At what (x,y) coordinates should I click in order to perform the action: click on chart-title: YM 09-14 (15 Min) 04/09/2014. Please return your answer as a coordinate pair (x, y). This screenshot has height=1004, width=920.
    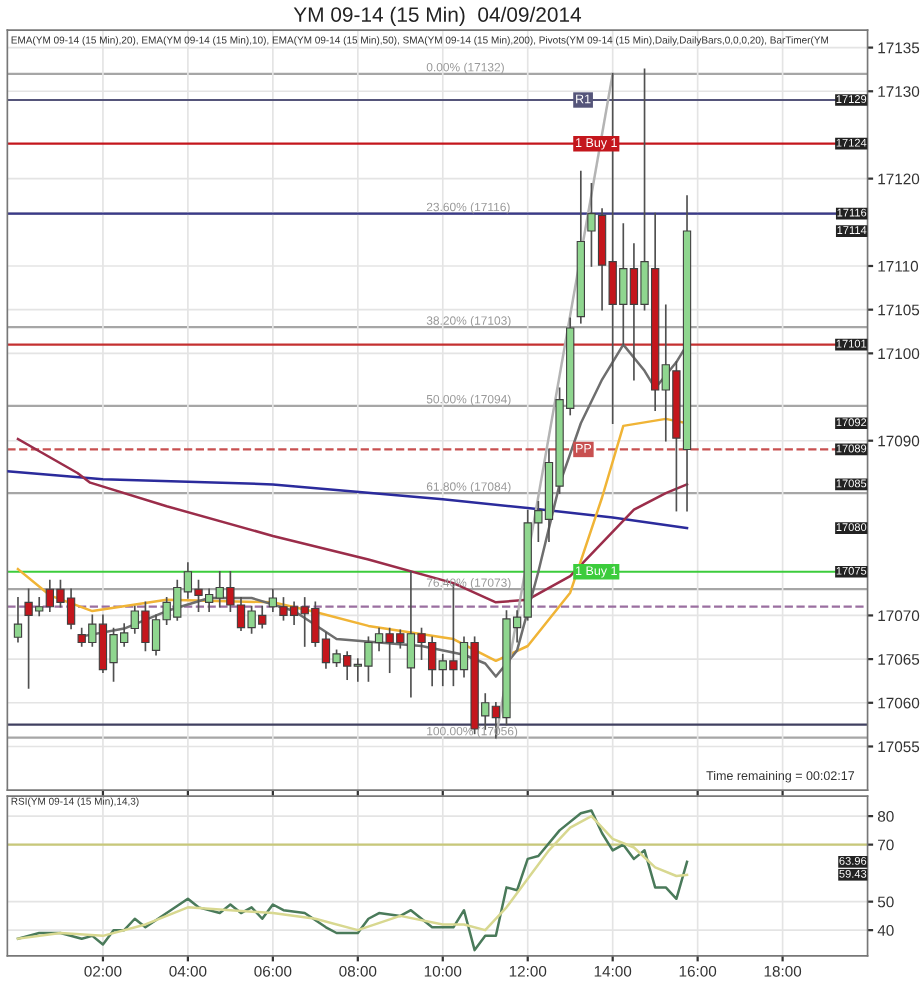
    Looking at the image, I should click on (437, 16).